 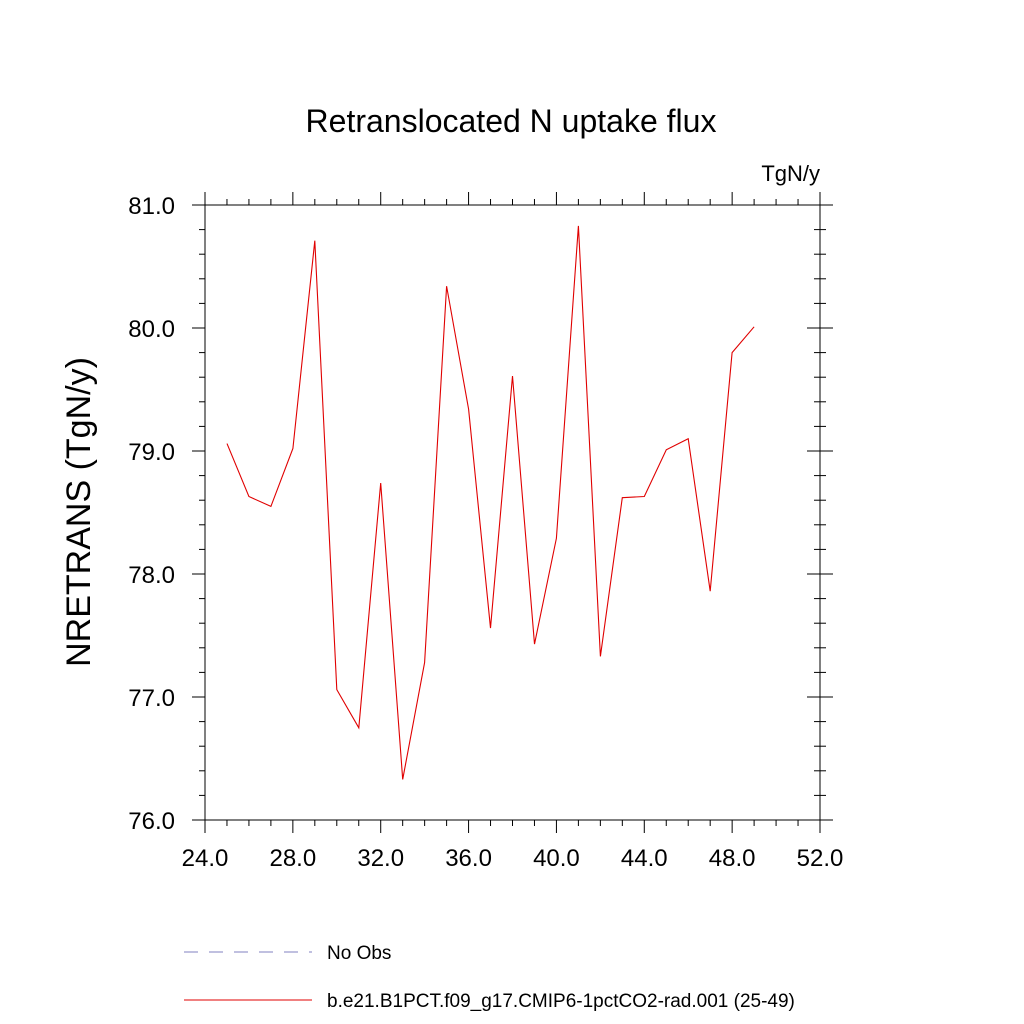 I want to click on y-tick-label: 81.0, so click(x=151, y=206).